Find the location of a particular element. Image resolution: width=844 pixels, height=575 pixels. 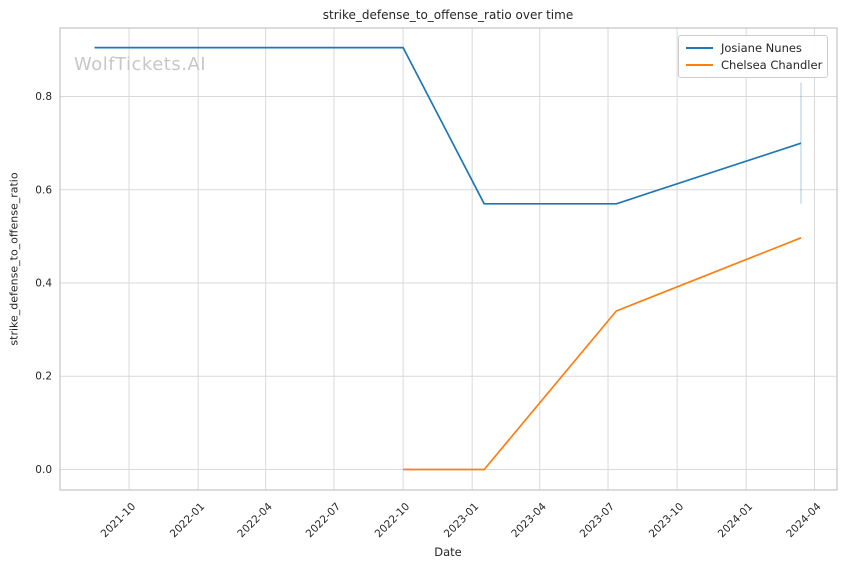

x-tick-label: 2024-04 is located at coordinates (804, 520).